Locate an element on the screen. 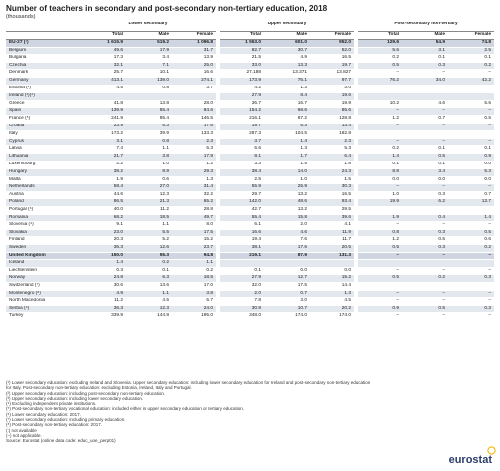 The image size is (500, 471). value-cell: 216.1 is located at coordinates (241, 119).